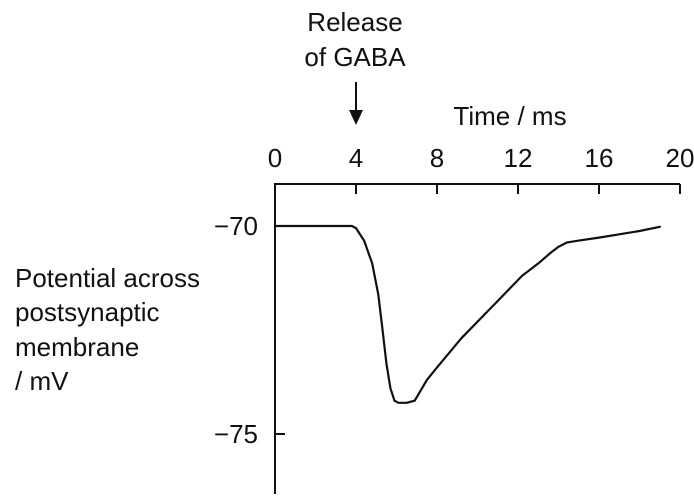 The height and width of the screenshot is (499, 694). Describe the element at coordinates (275, 158) in the screenshot. I see `x-tick-label: 0` at that location.